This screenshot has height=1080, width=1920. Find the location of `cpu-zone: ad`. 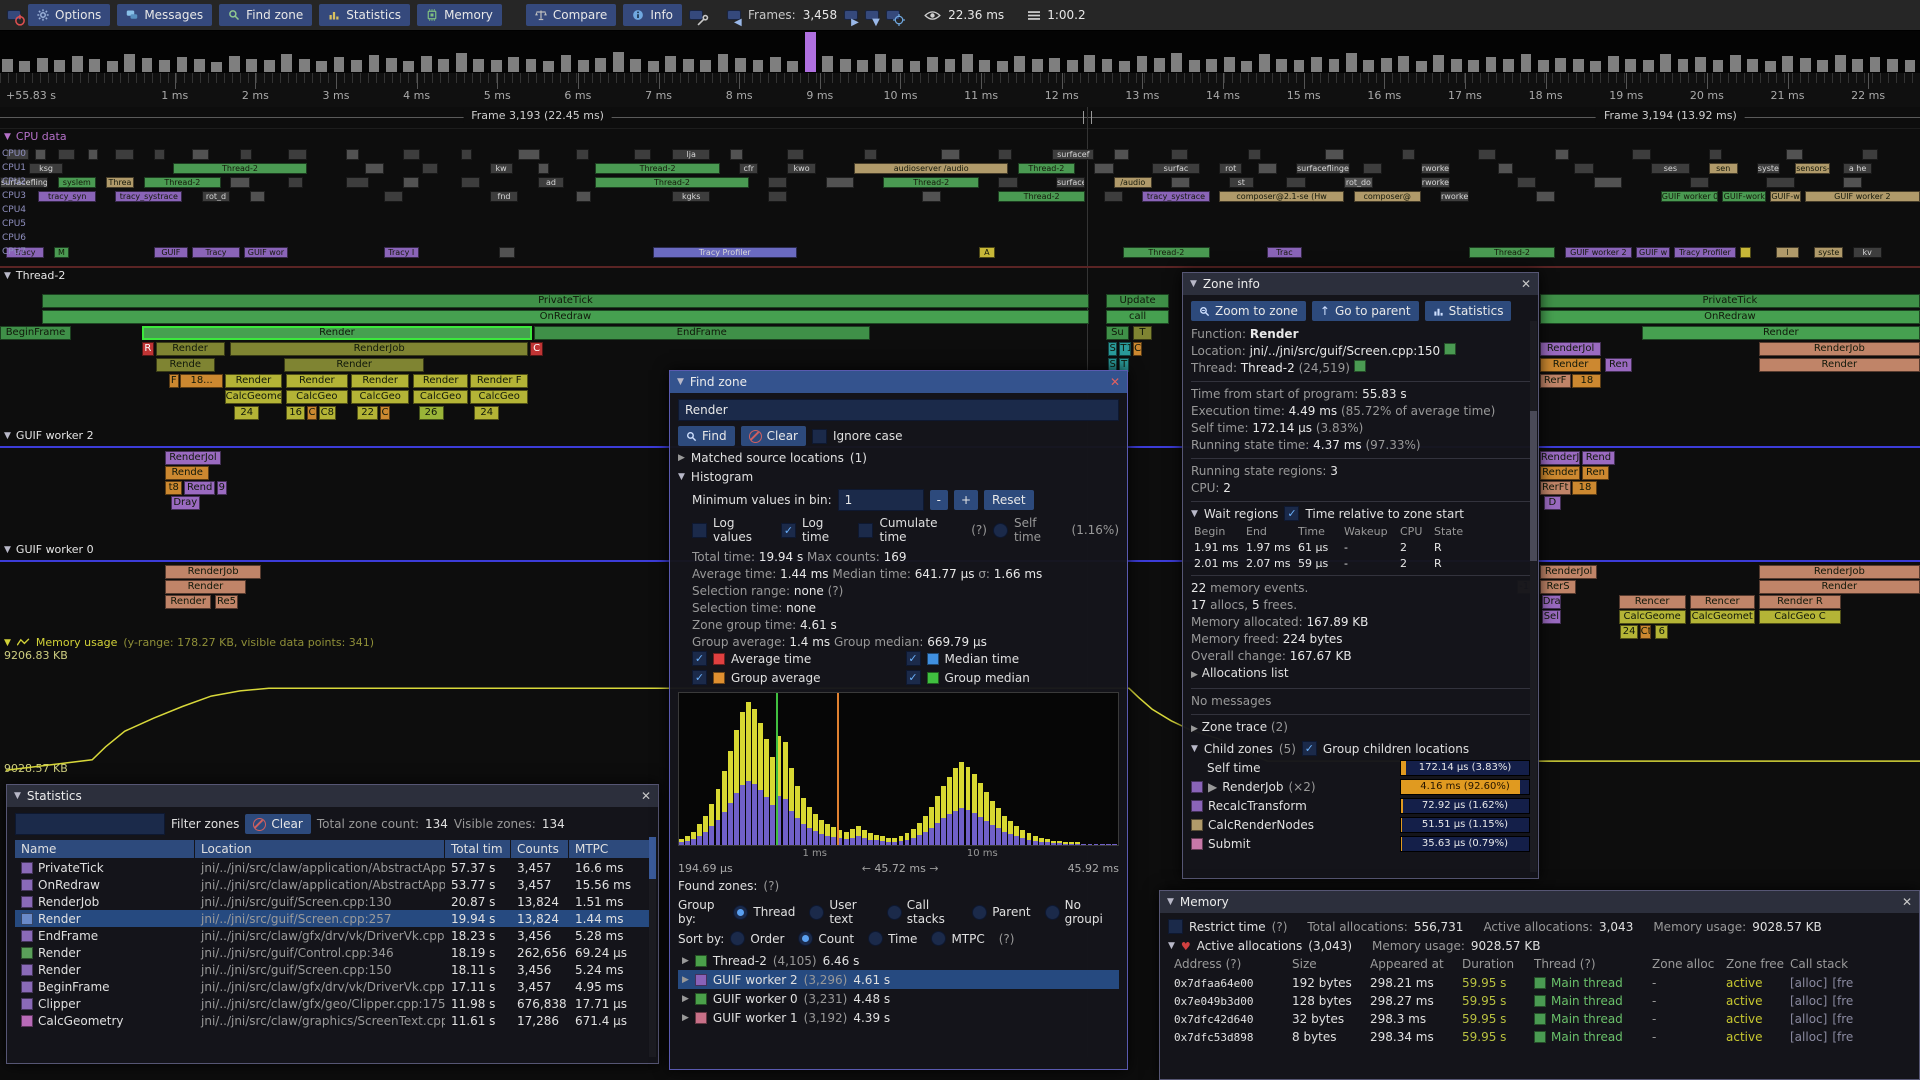

cpu-zone: ad is located at coordinates (551, 182).